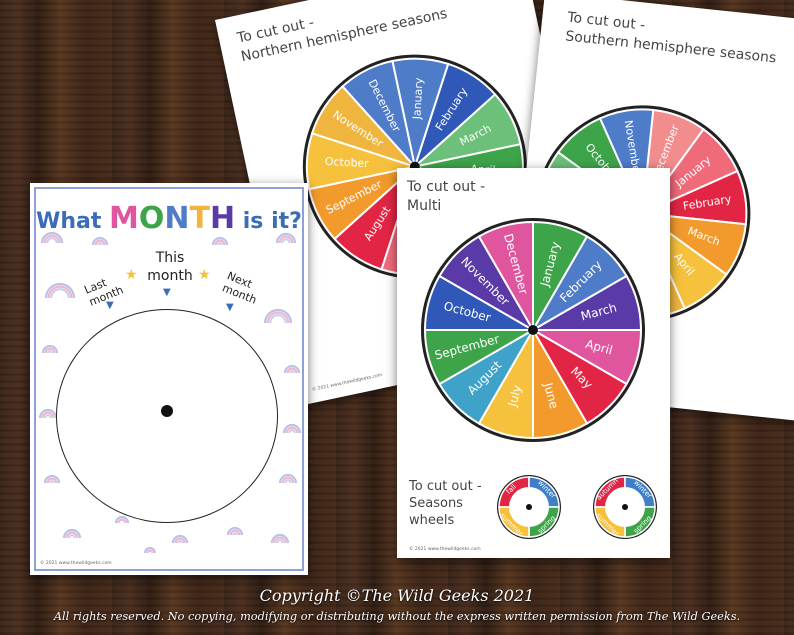 Image resolution: width=794 pixels, height=635 pixels. What do you see at coordinates (599, 347) in the screenshot?
I see `month-label: April` at bounding box center [599, 347].